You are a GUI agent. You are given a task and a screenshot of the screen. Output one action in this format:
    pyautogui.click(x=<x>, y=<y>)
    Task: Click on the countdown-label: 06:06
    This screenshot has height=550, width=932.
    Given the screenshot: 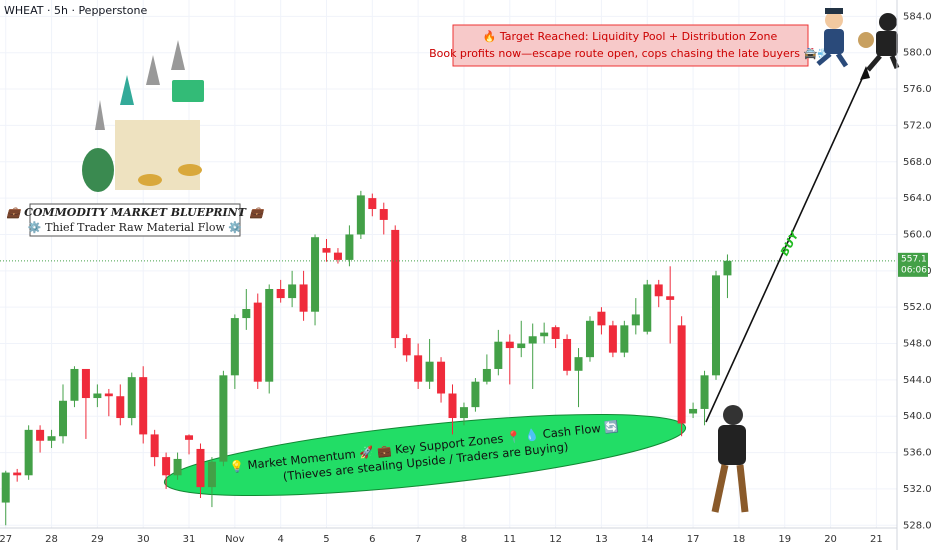 What is the action you would take?
    pyautogui.click(x=914, y=270)
    